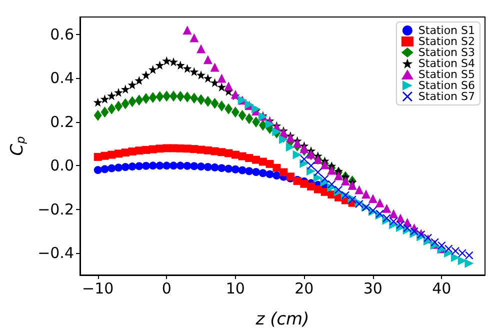 Image resolution: width=500 pixels, height=333 pixels. Describe the element at coordinates (282, 320) in the screenshot. I see `x-axis-title: z (cm)` at that location.